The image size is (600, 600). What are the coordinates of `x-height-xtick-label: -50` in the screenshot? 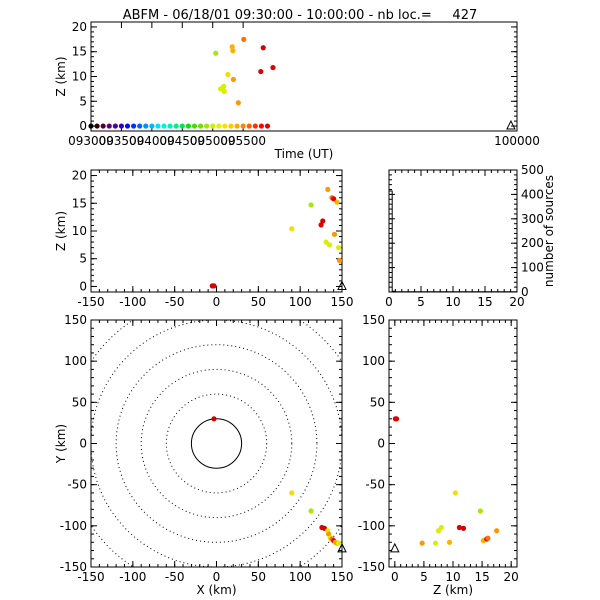 It's located at (175, 302).